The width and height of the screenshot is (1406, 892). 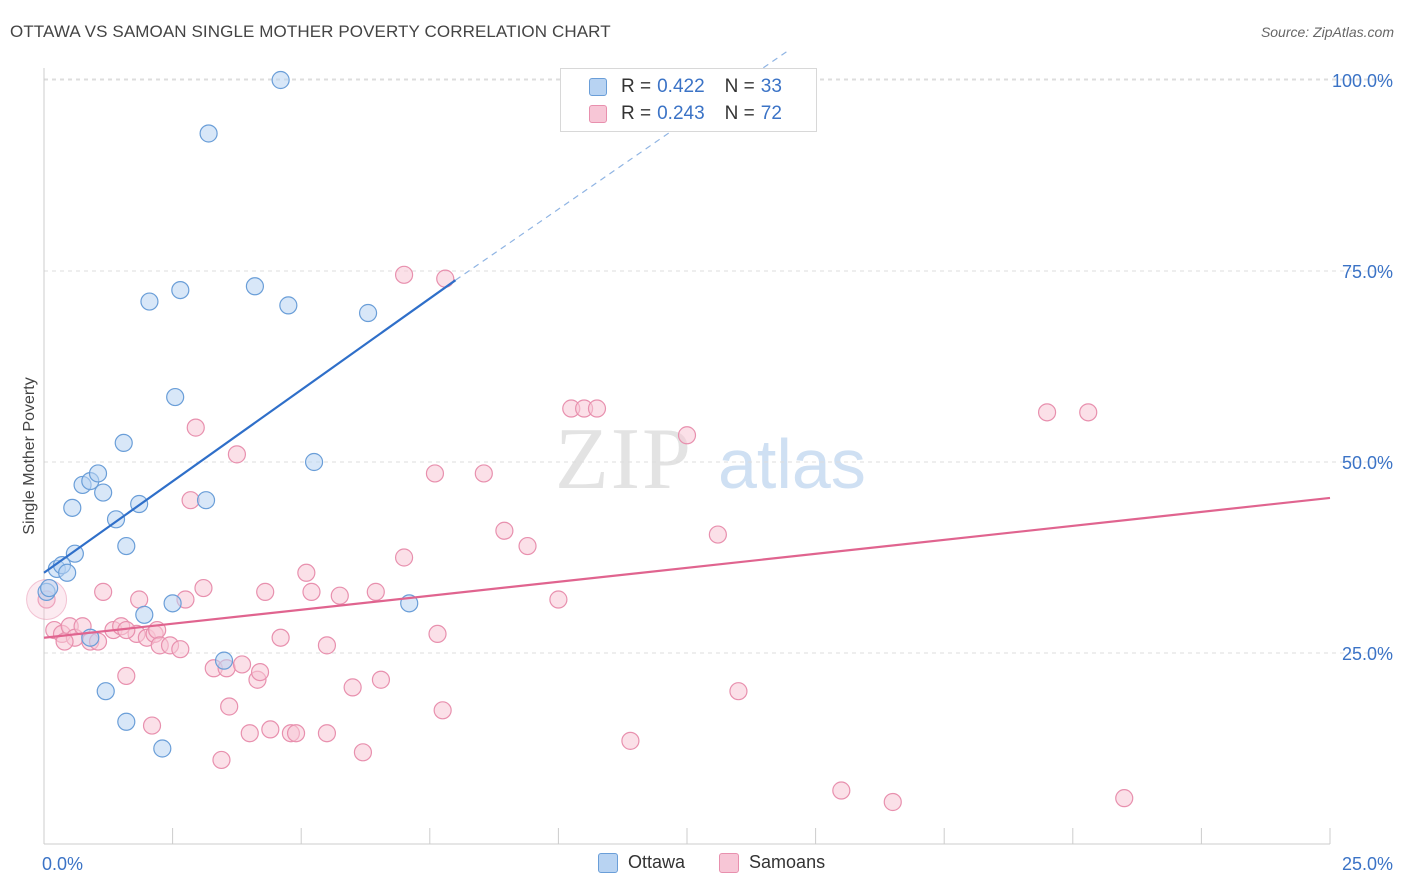 I want to click on ottawa-n-value: 33, so click(x=771, y=86).